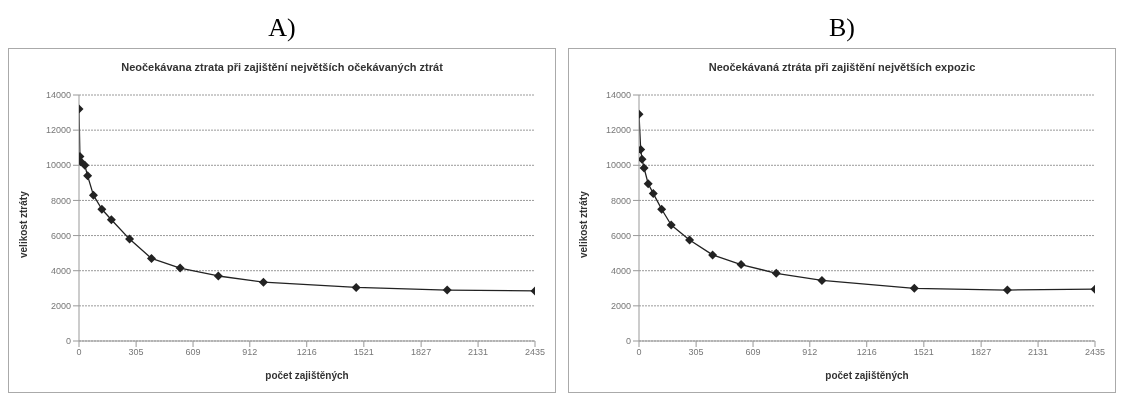 The height and width of the screenshot is (401, 1124). Describe the element at coordinates (842, 28) in the screenshot. I see `chart-title: B)` at that location.